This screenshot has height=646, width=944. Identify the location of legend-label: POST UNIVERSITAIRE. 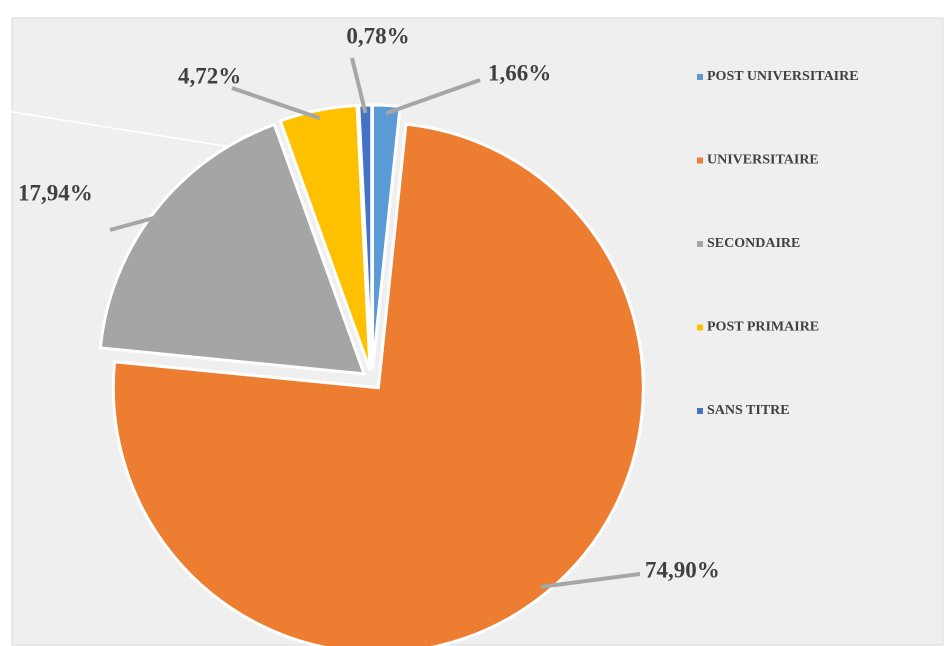
(783, 76).